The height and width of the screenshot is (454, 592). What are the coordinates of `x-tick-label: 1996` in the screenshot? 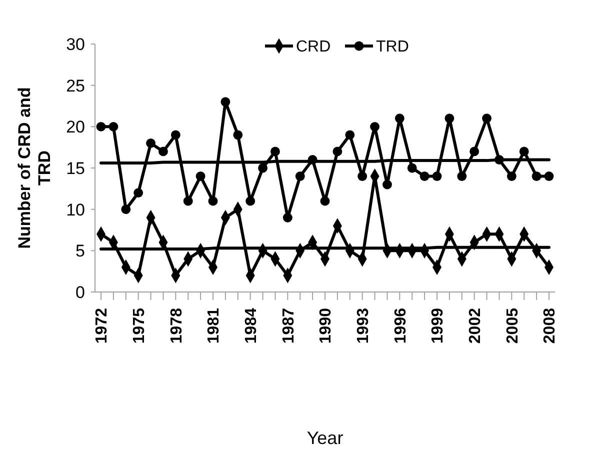 It's located at (401, 326).